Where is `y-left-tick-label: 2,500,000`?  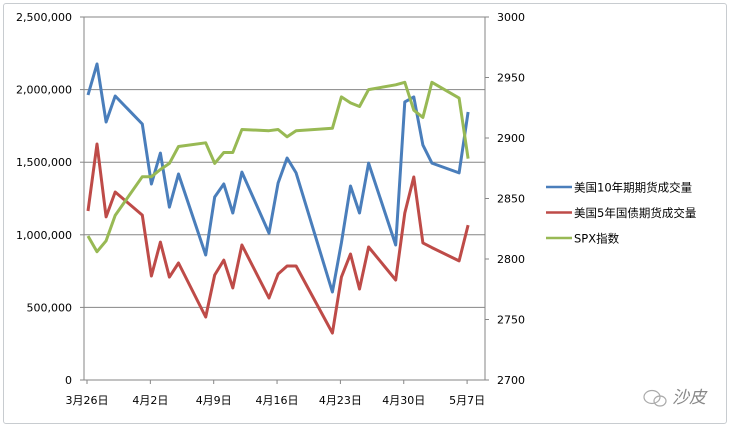 y-left-tick-label: 2,500,000 is located at coordinates (44, 17).